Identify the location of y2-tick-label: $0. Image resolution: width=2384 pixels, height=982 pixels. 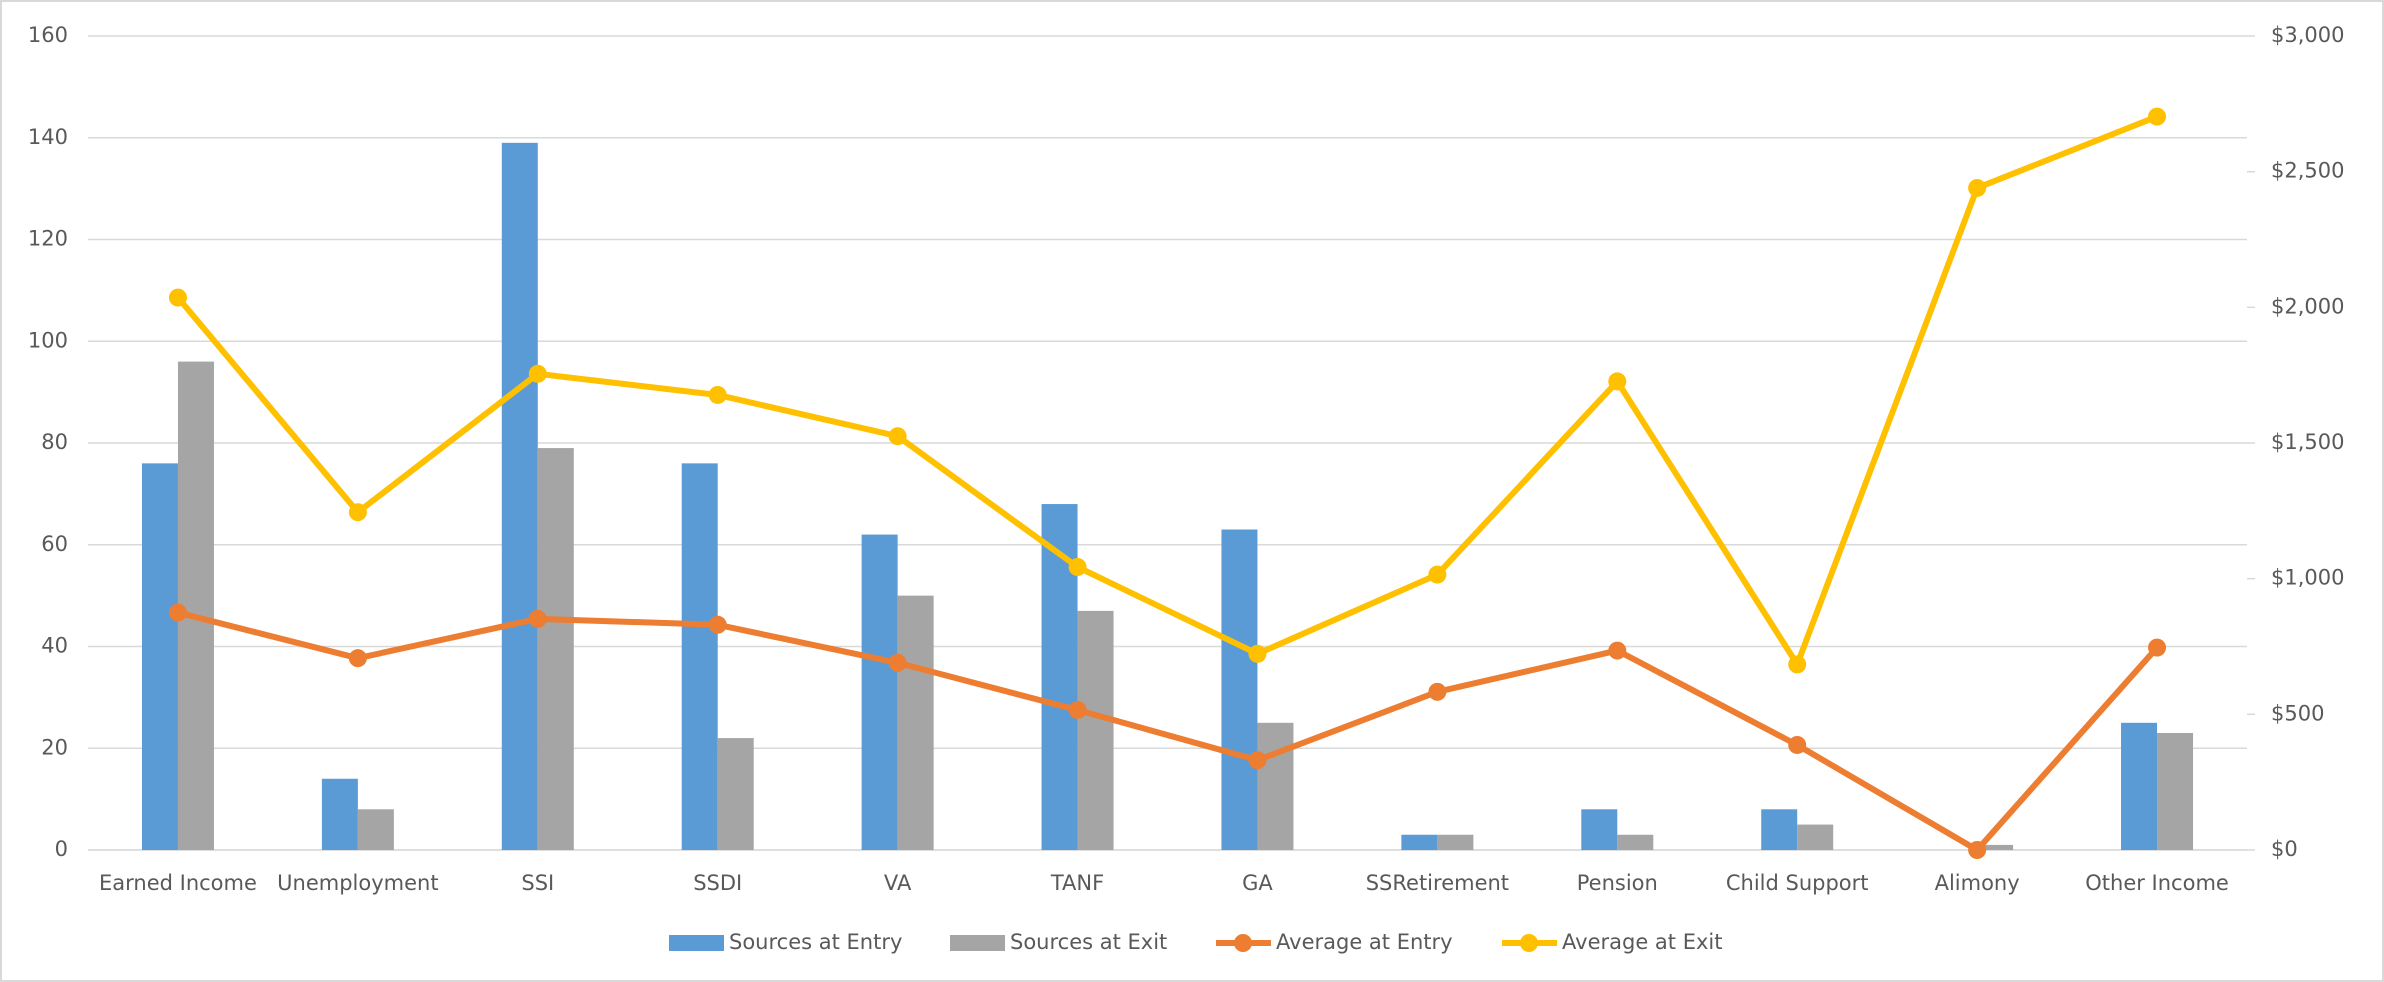
(2284, 849).